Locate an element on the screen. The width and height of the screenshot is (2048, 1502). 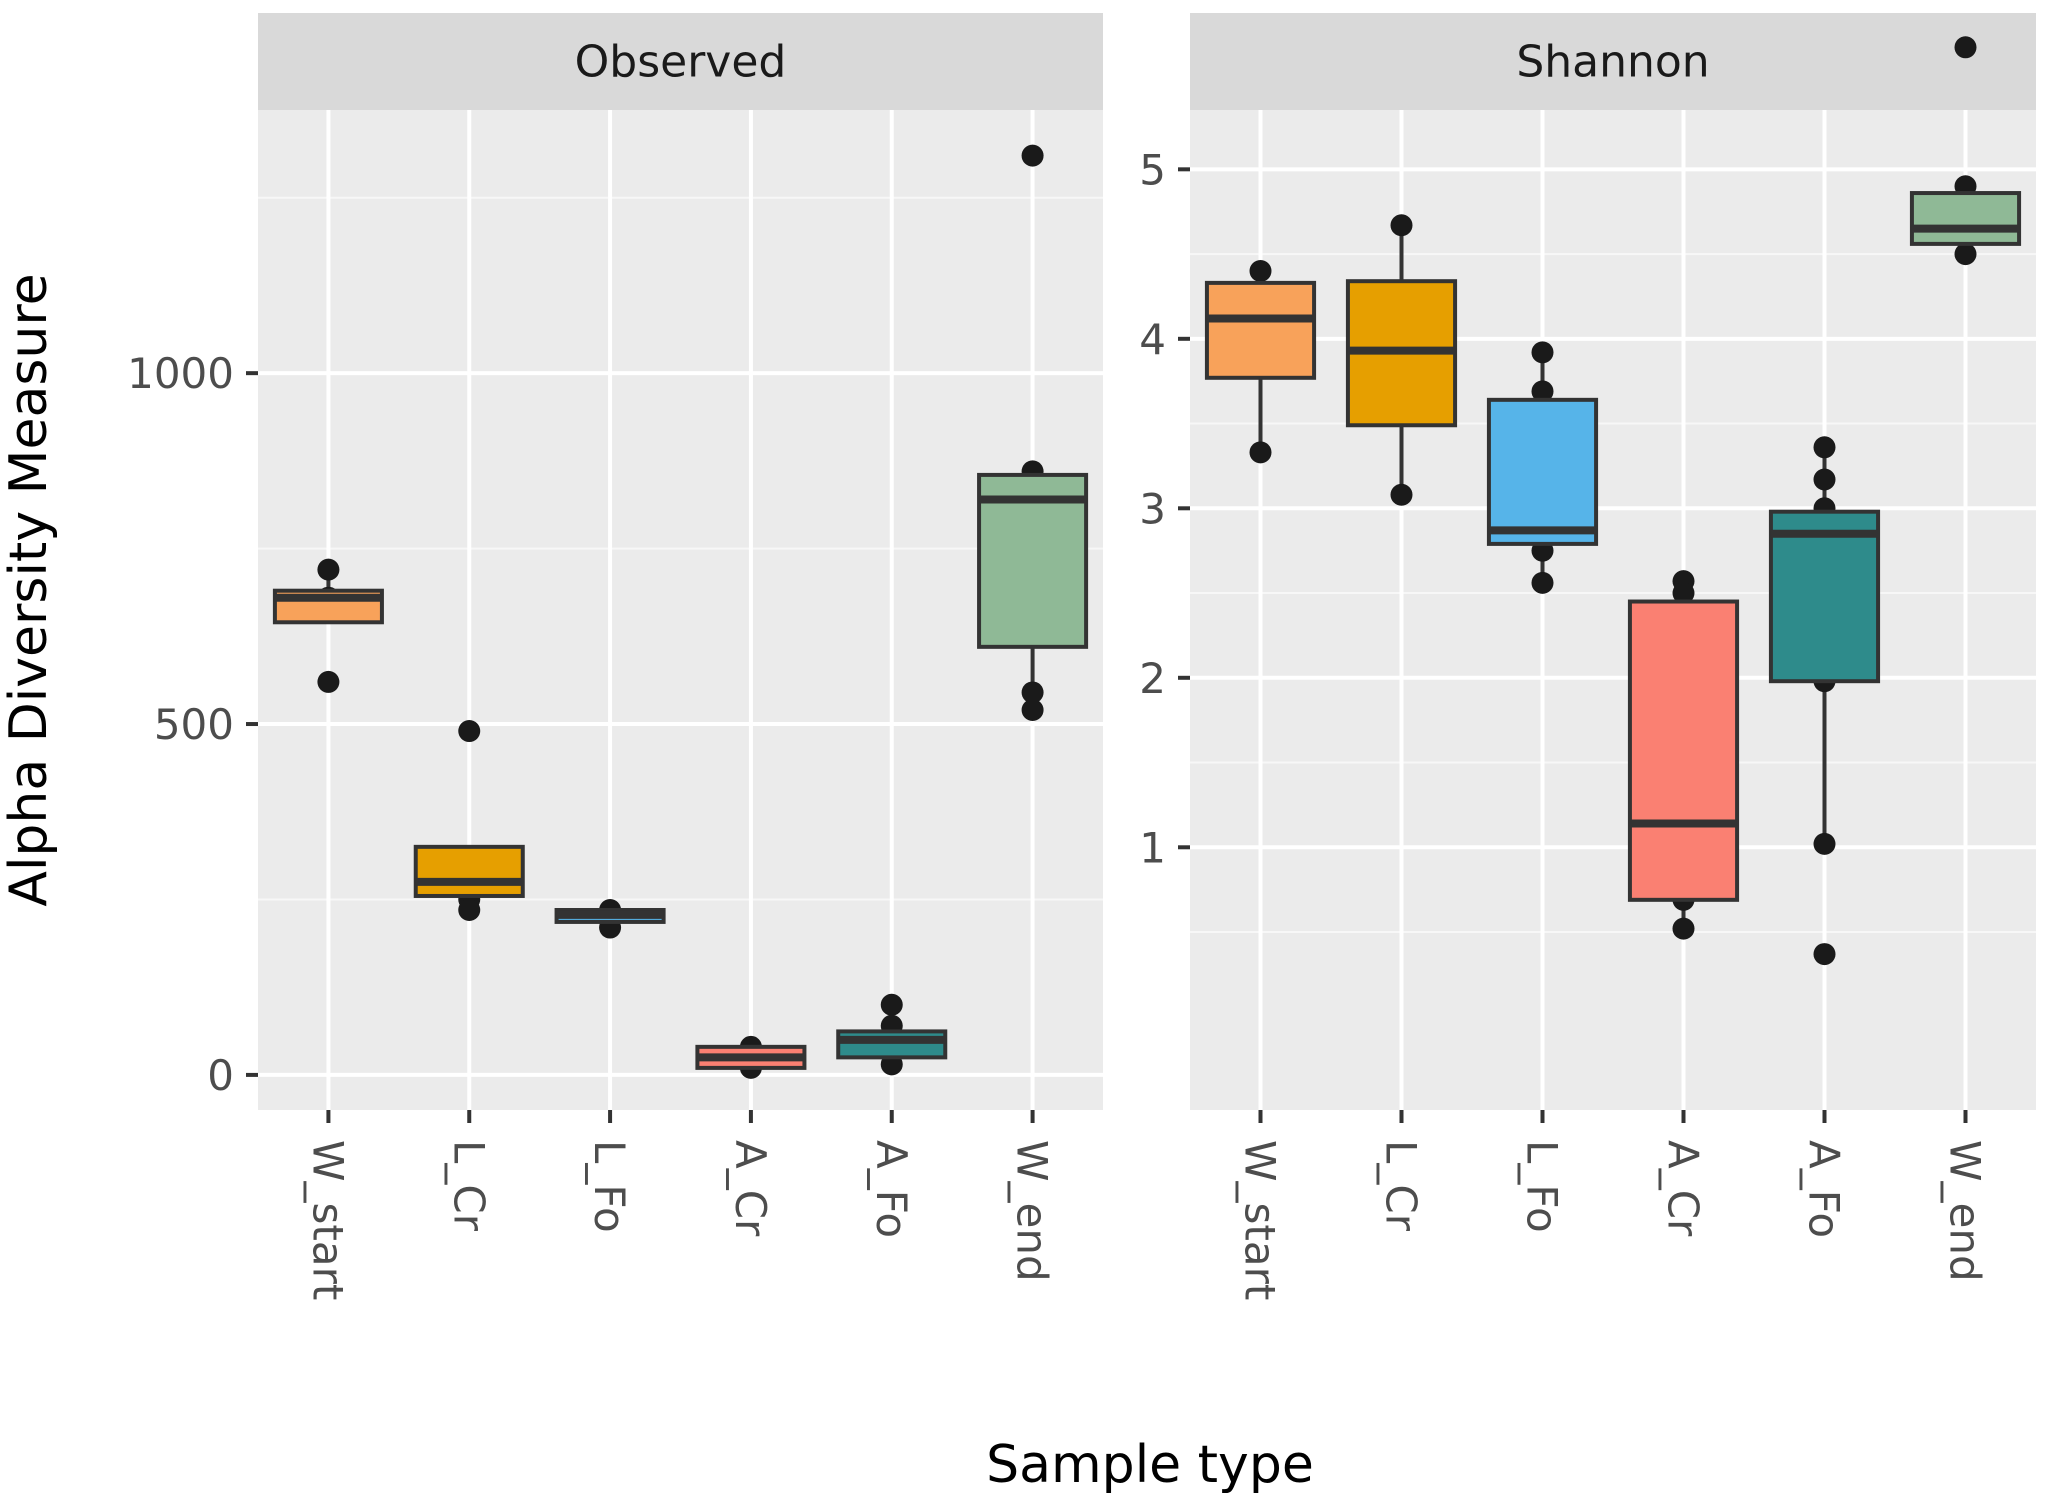
strip-label: Observed is located at coordinates (681, 62).